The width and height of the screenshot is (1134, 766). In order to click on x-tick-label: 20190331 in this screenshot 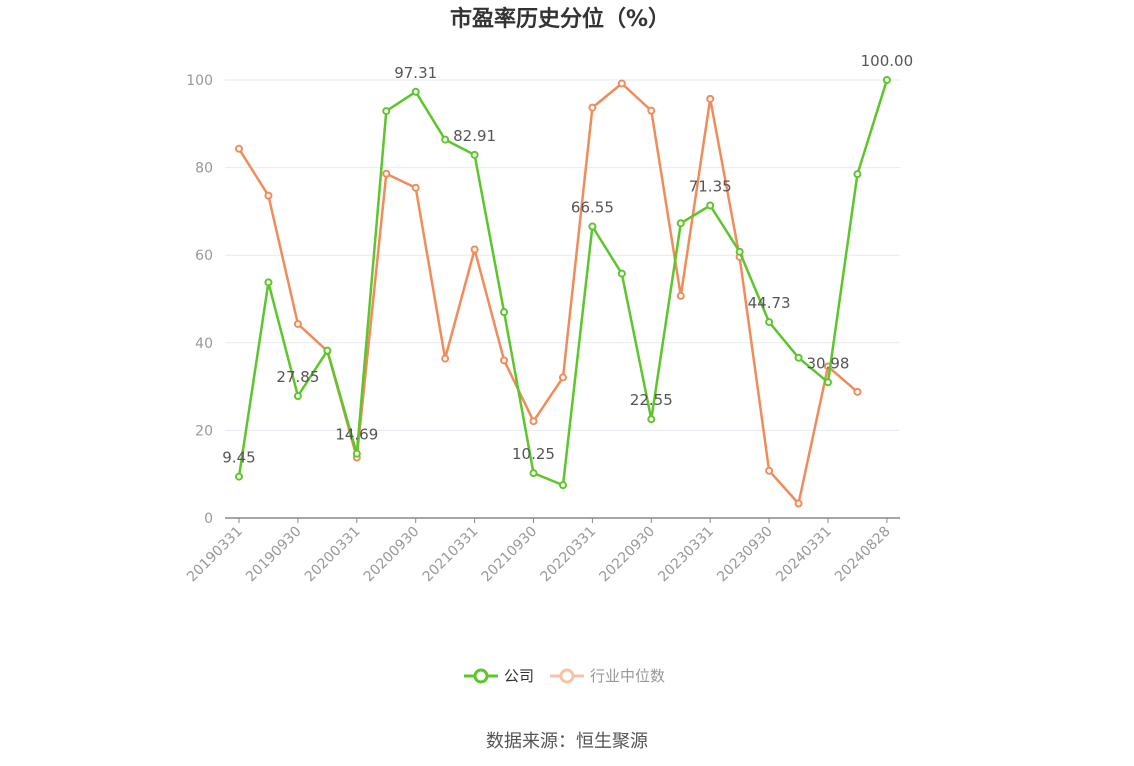, I will do `click(215, 555)`.